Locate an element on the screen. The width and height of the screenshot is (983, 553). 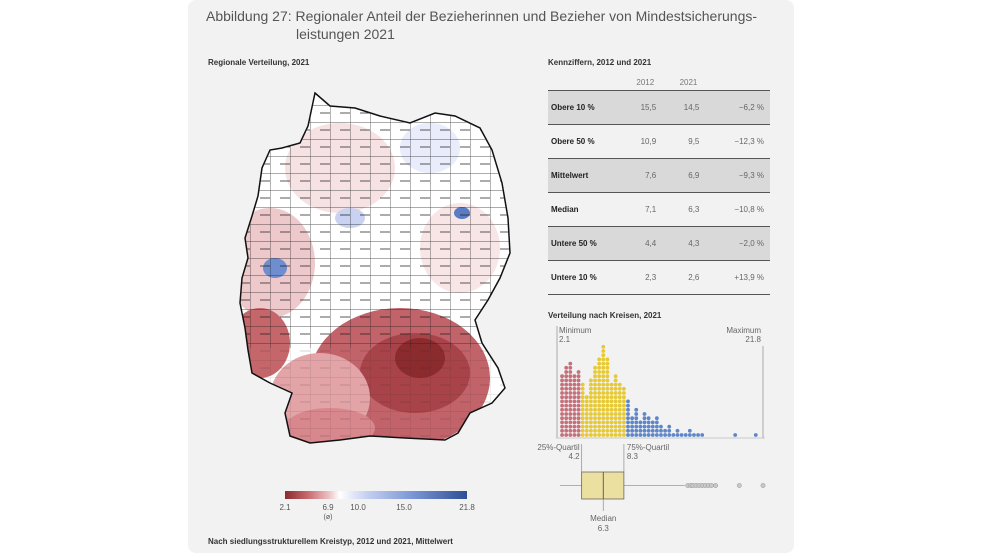
chart-section-title: Verteilung nach Kreisen, 2021 is located at coordinates (605, 315).